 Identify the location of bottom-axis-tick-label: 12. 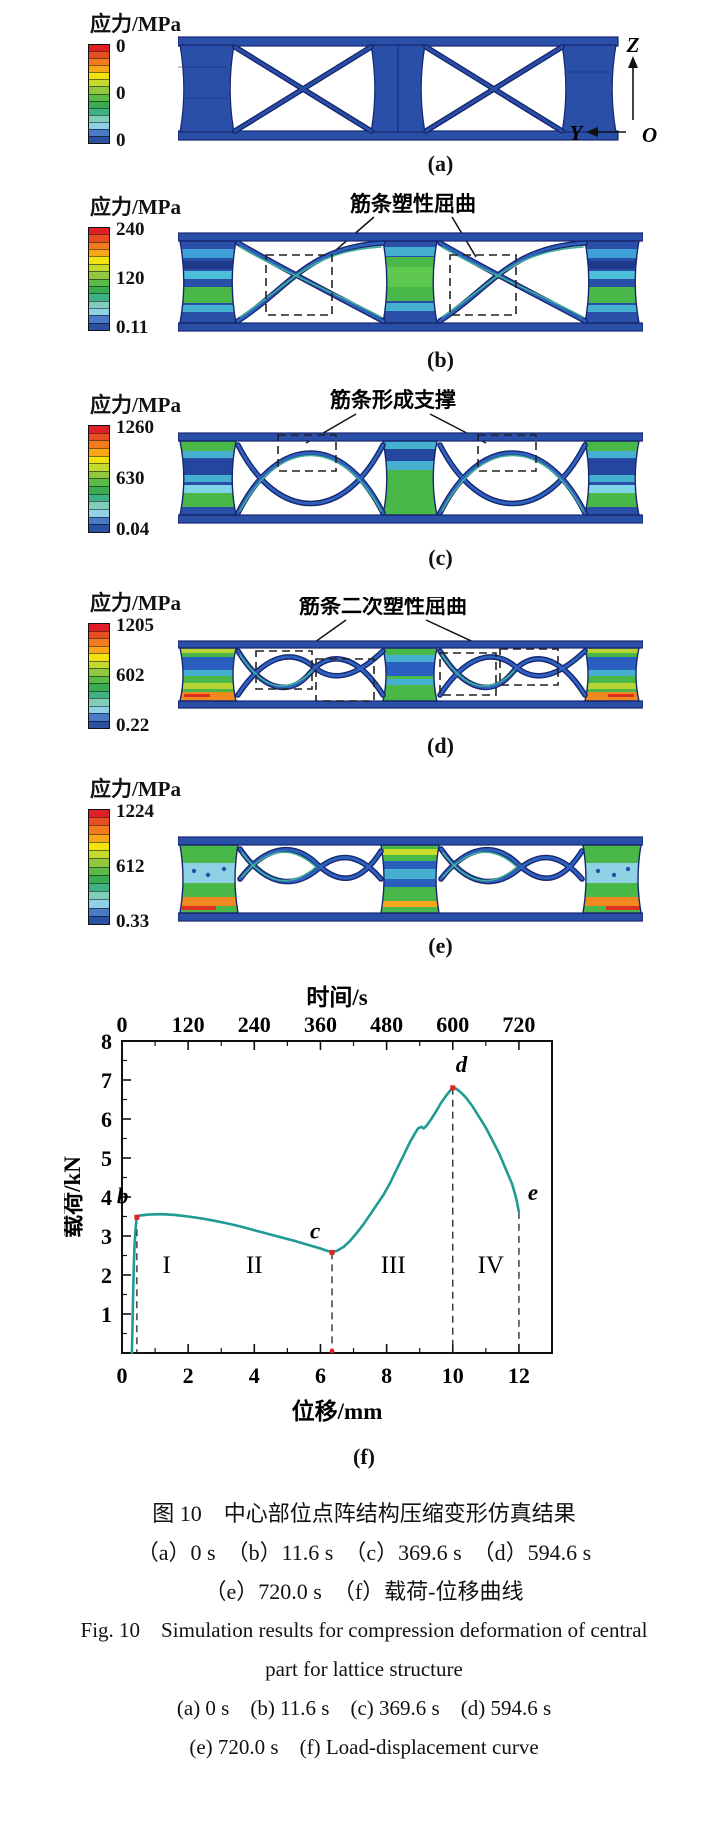
(519, 1375).